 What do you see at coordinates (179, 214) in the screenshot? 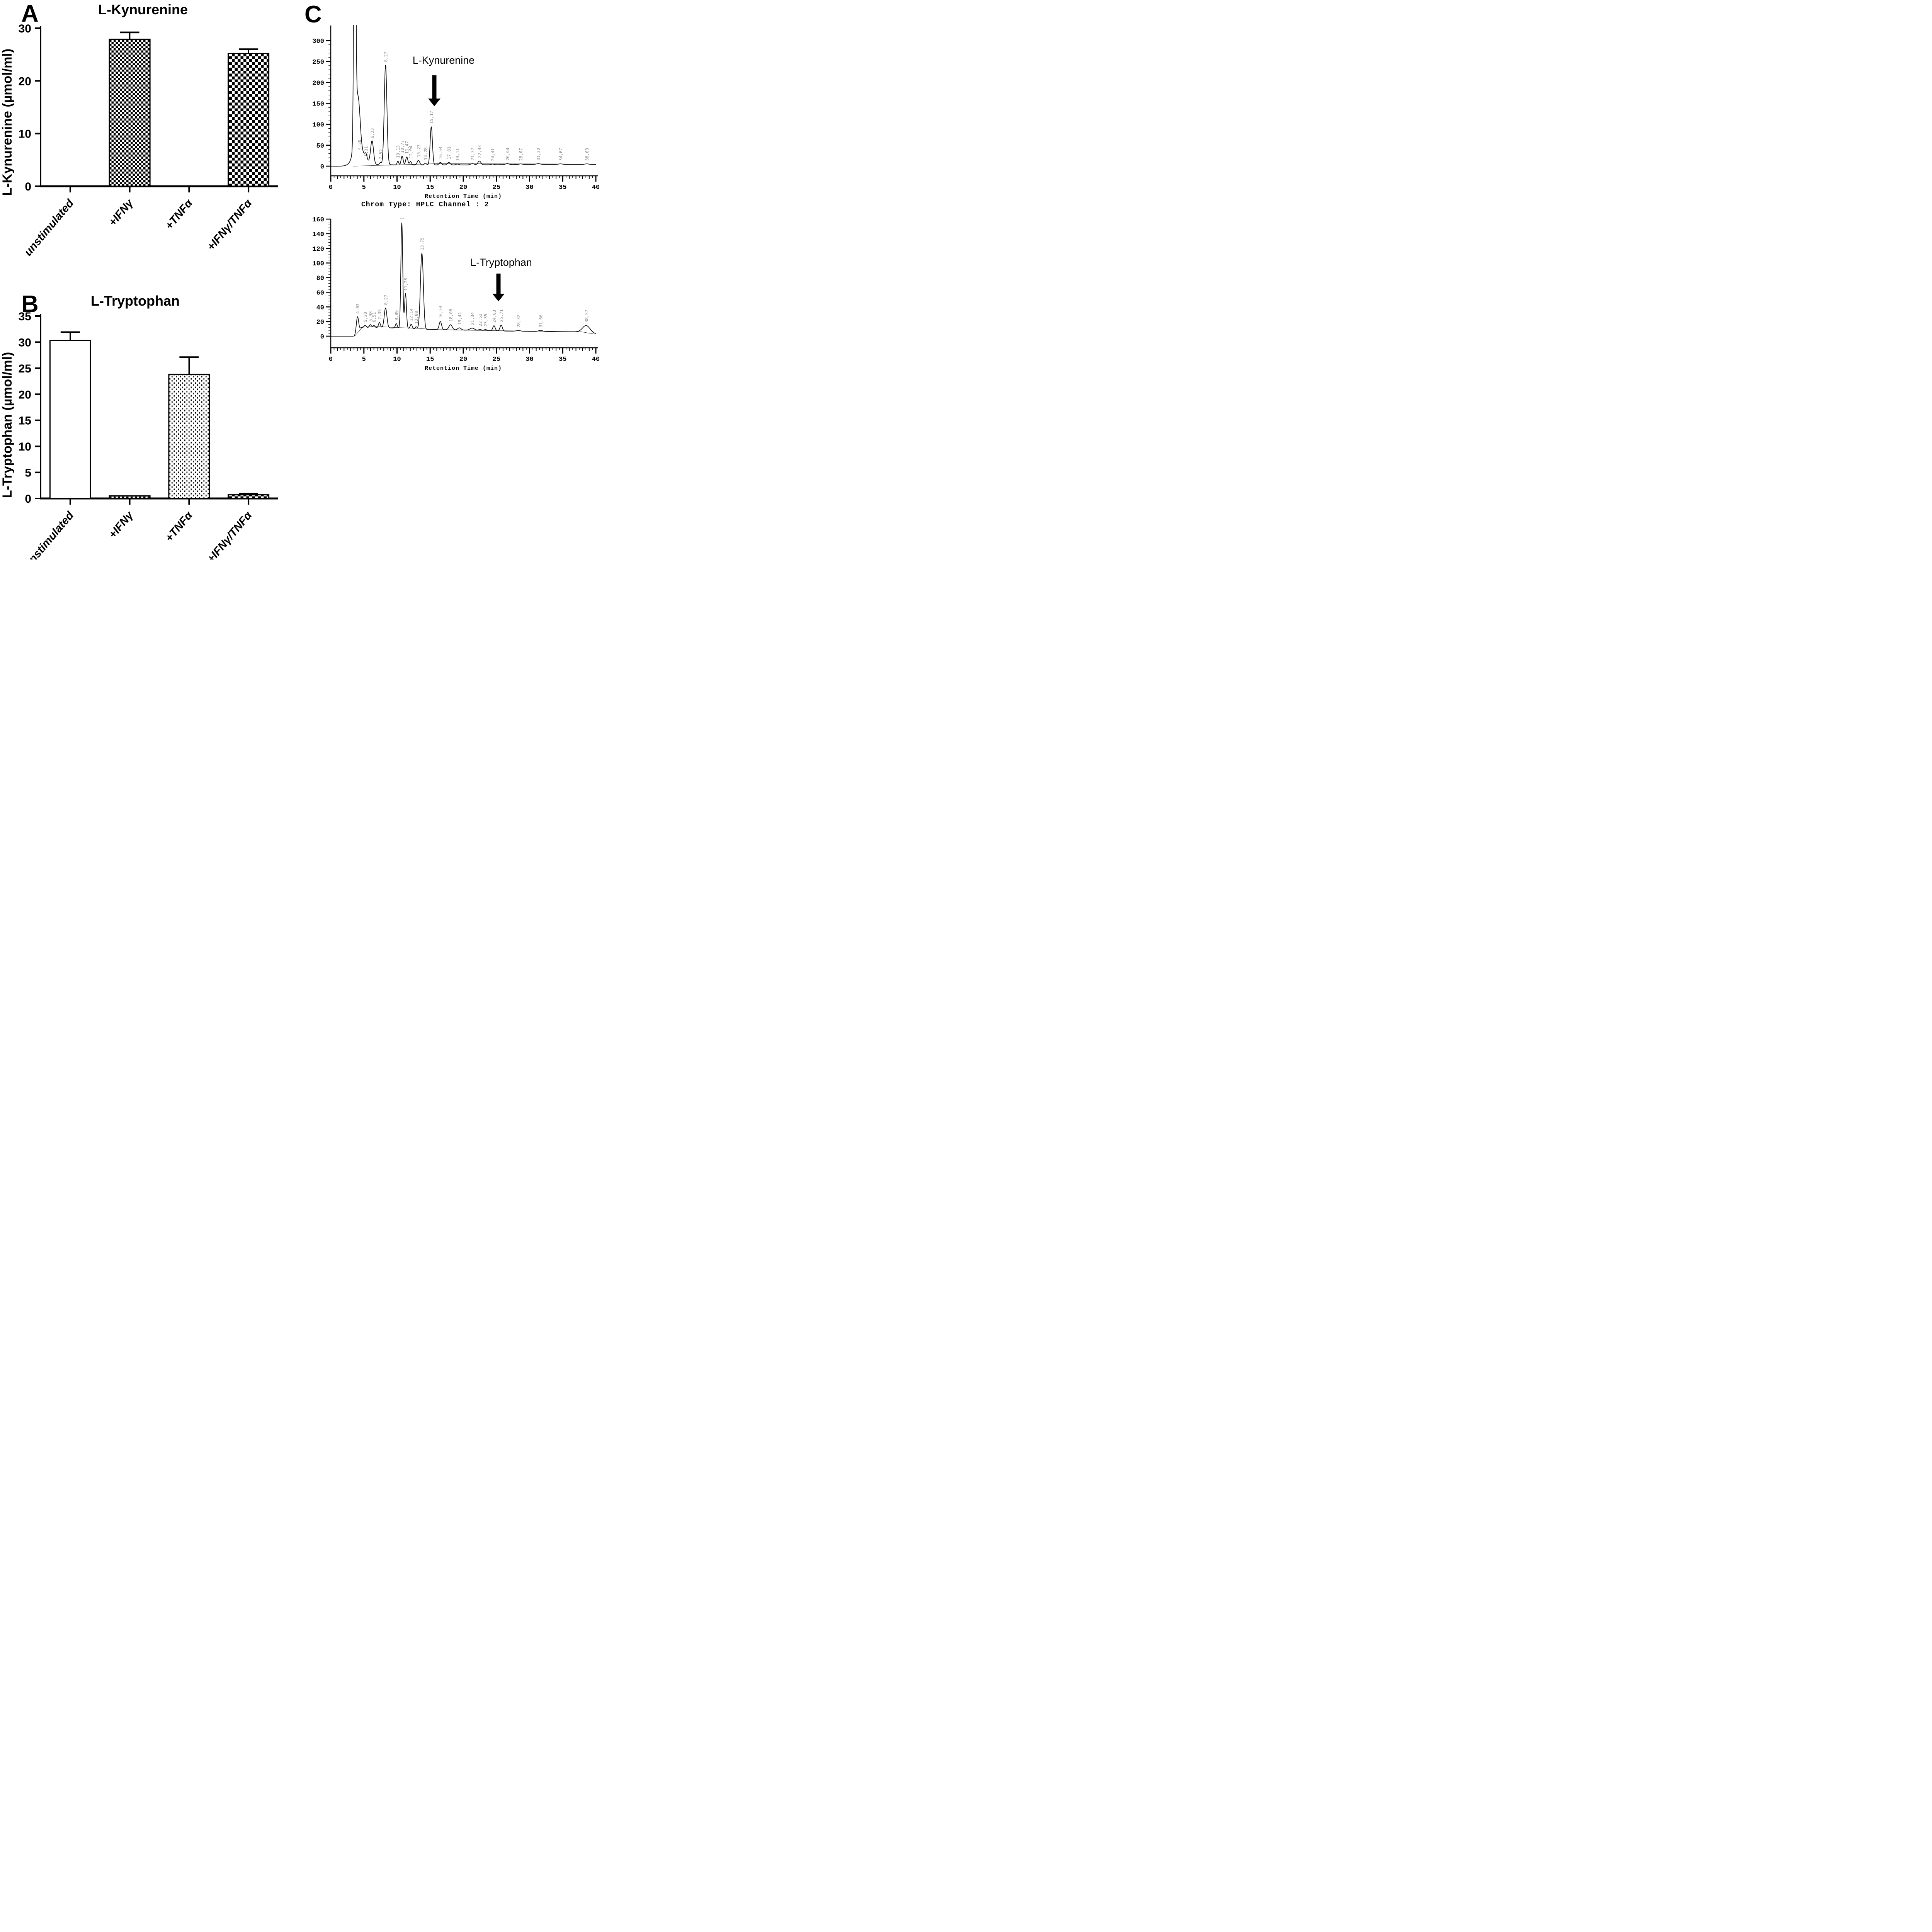
I see `category-label: +TNFα` at bounding box center [179, 214].